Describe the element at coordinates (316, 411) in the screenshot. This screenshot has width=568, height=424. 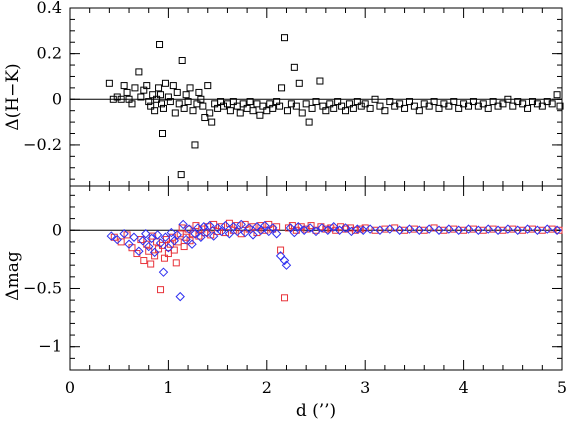
I see `x-axis-title: d (’’)` at that location.